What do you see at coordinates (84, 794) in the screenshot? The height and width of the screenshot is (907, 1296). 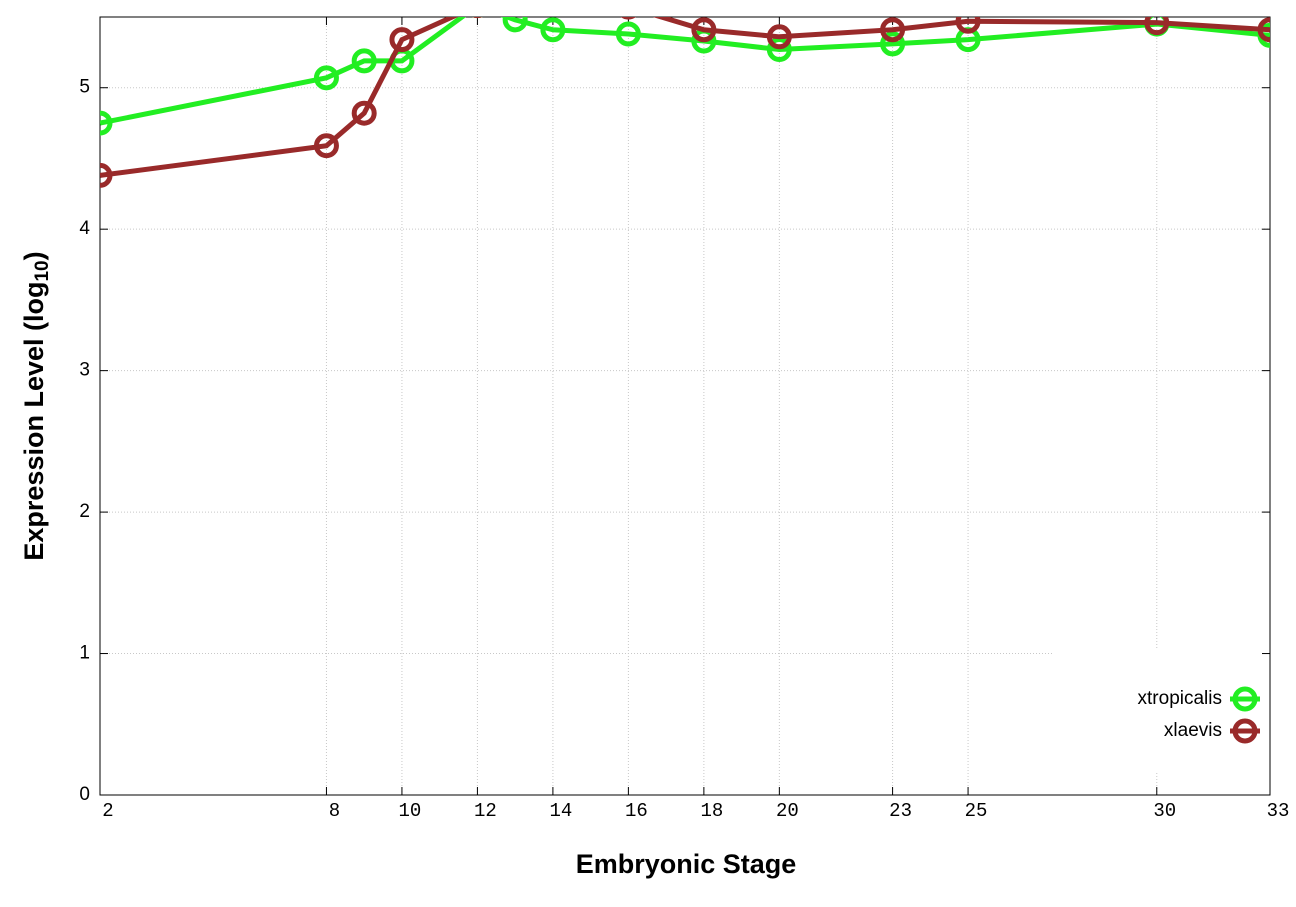 I see `y-tick-label: 0` at bounding box center [84, 794].